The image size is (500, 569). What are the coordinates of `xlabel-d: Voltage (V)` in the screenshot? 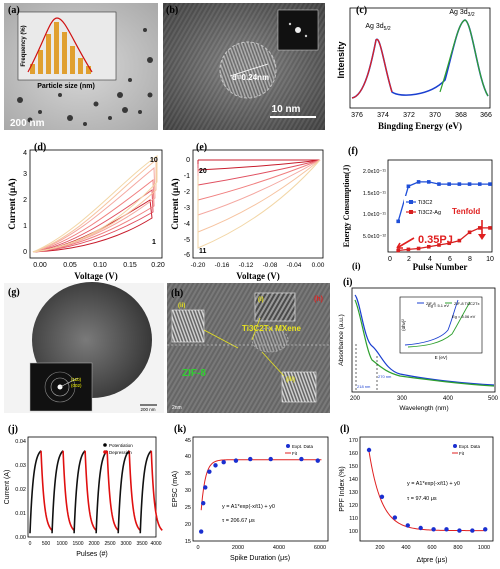 It's located at (95, 276).